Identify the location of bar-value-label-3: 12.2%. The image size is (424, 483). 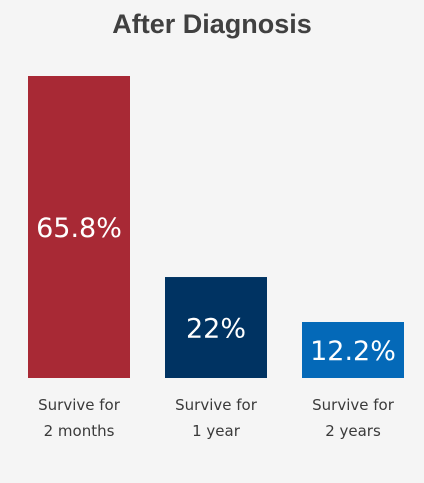
(353, 351).